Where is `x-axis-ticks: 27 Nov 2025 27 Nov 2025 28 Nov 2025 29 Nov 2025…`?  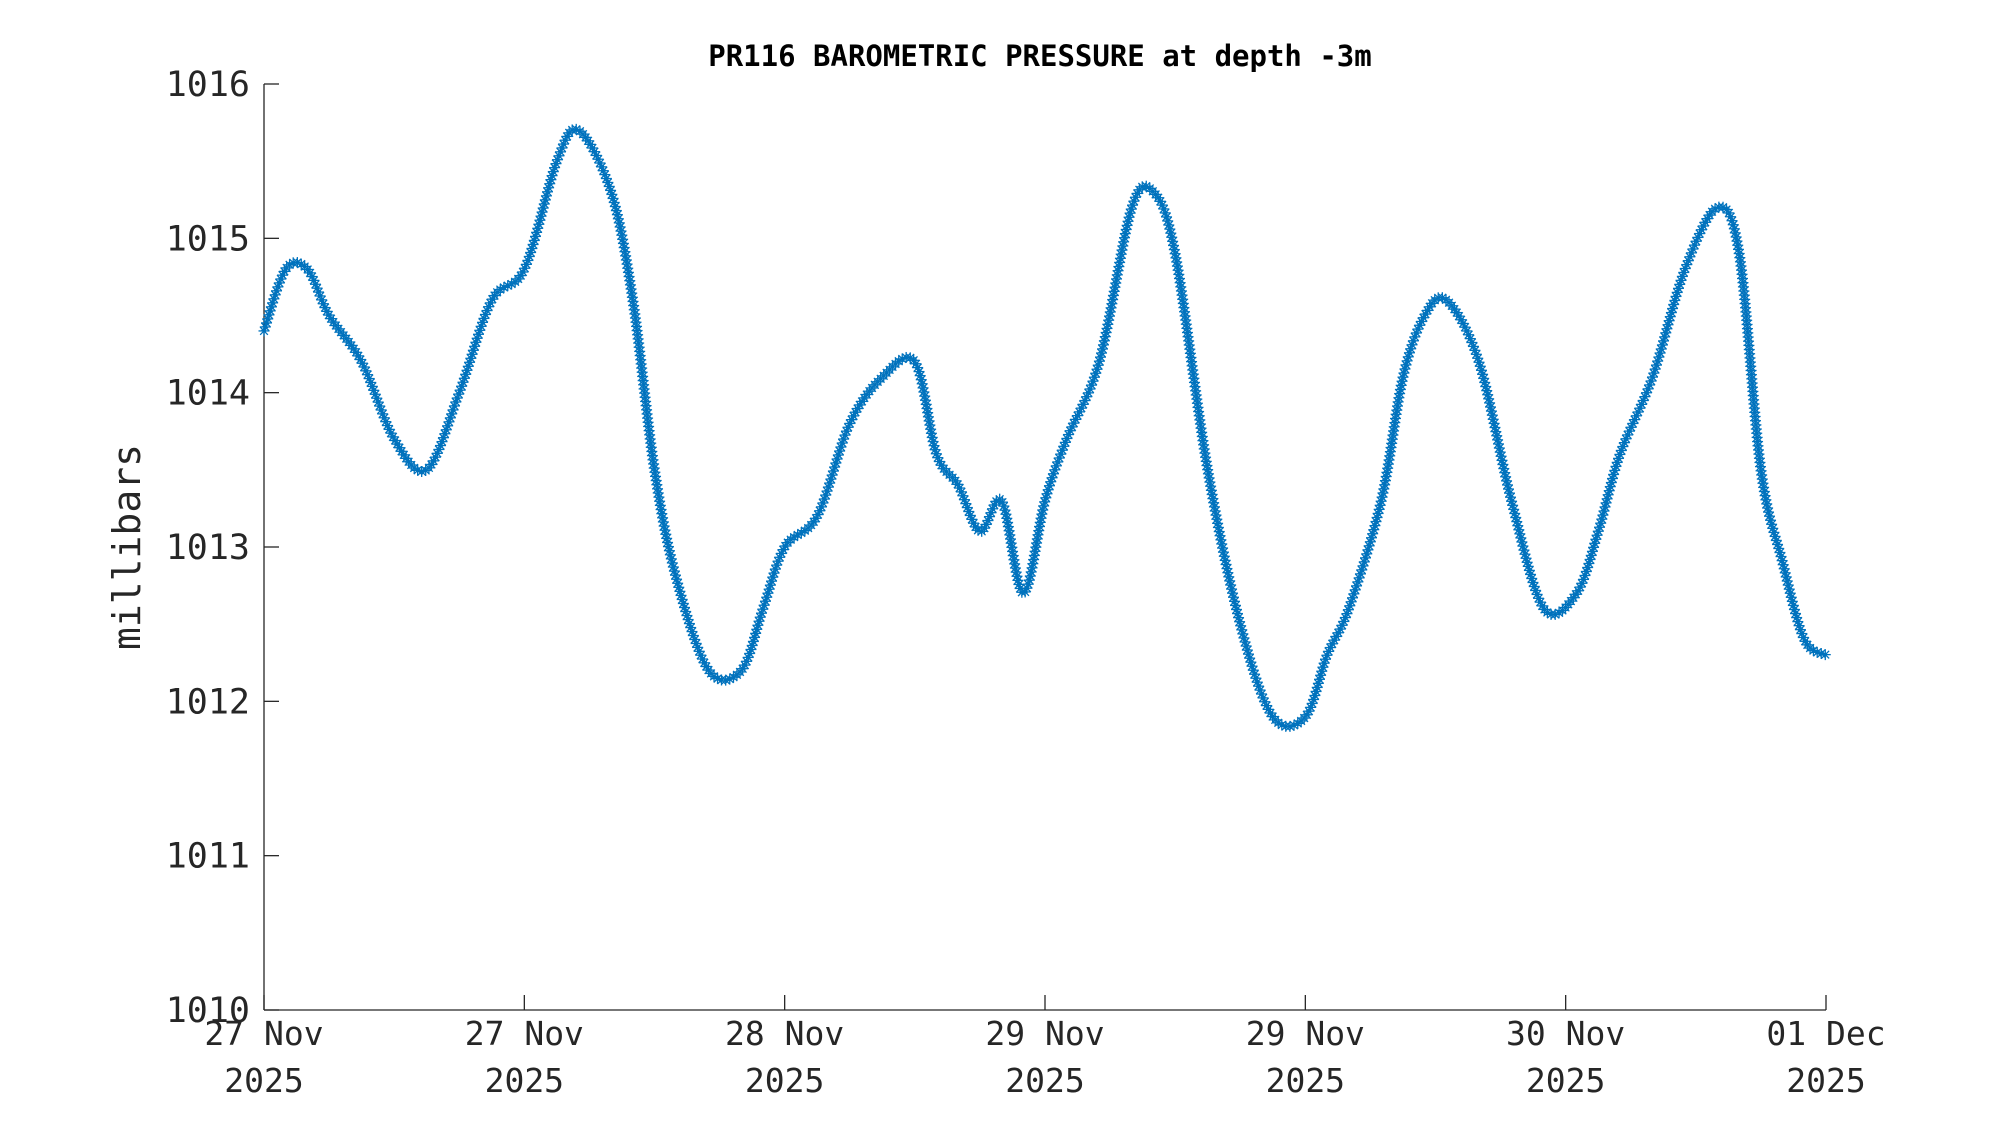 x-axis-ticks: 27 Nov 2025 27 Nov 2025 28 Nov 2025 29 Nov 2025… is located at coordinates (1045, 1047).